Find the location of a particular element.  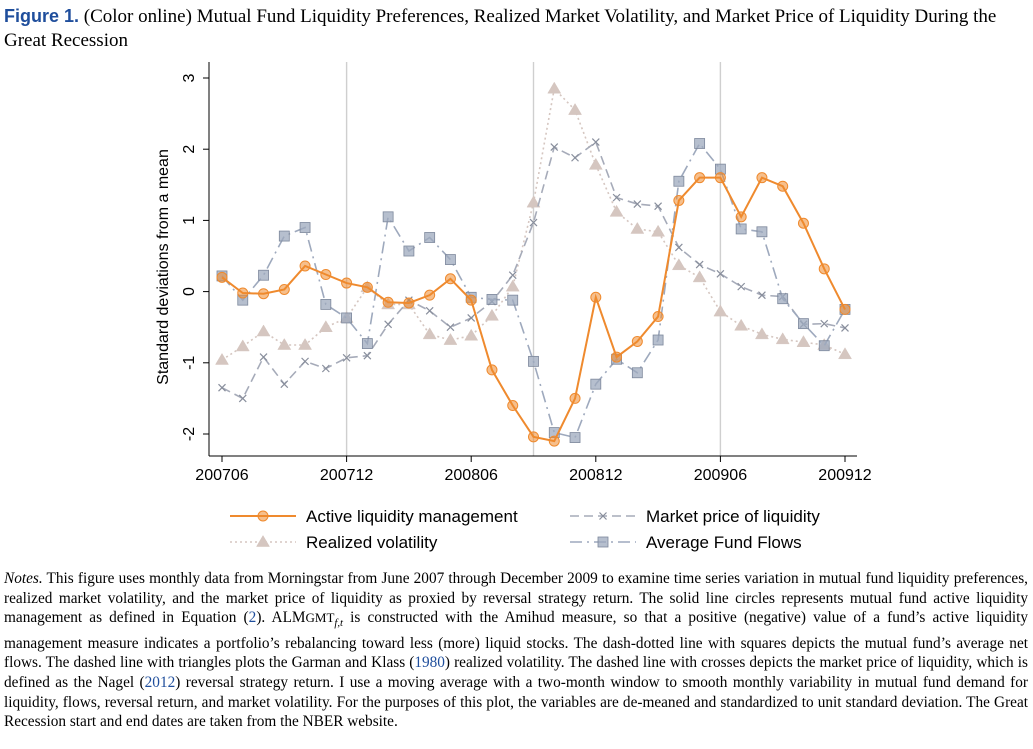

citation-link-2012: 2012 is located at coordinates (160, 683).